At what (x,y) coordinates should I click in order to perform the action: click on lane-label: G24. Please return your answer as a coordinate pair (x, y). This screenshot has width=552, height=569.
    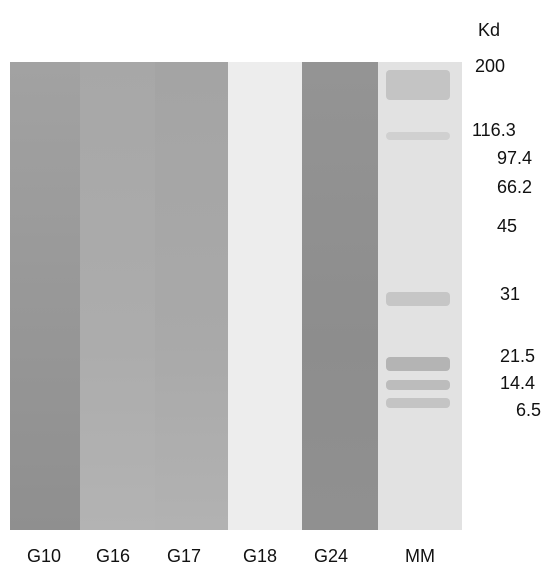
    Looking at the image, I should click on (331, 556).